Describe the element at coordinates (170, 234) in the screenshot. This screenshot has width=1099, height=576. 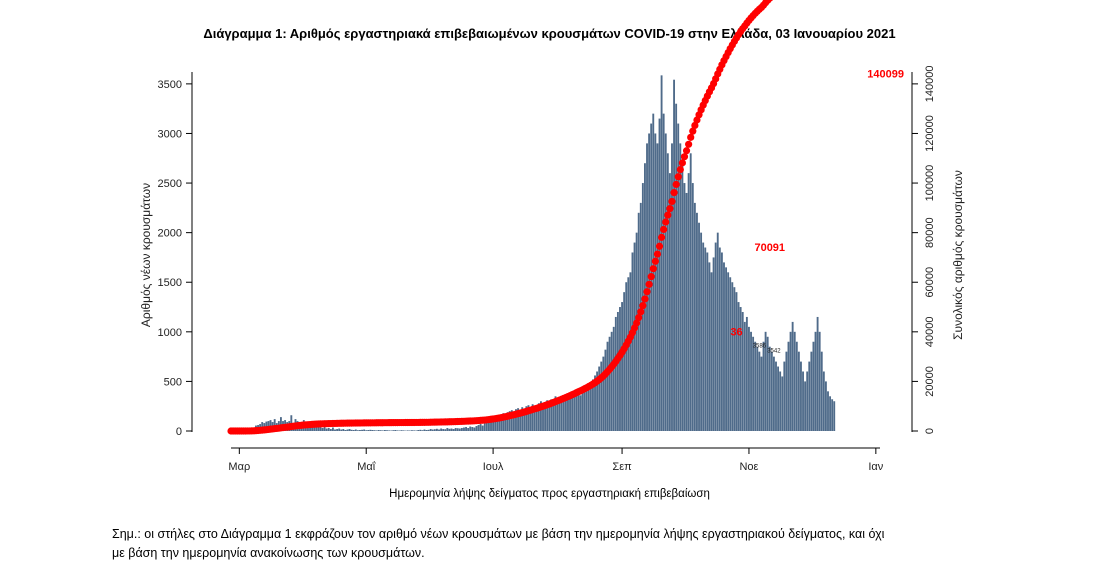
I see `y-tick-label: 2000` at that location.